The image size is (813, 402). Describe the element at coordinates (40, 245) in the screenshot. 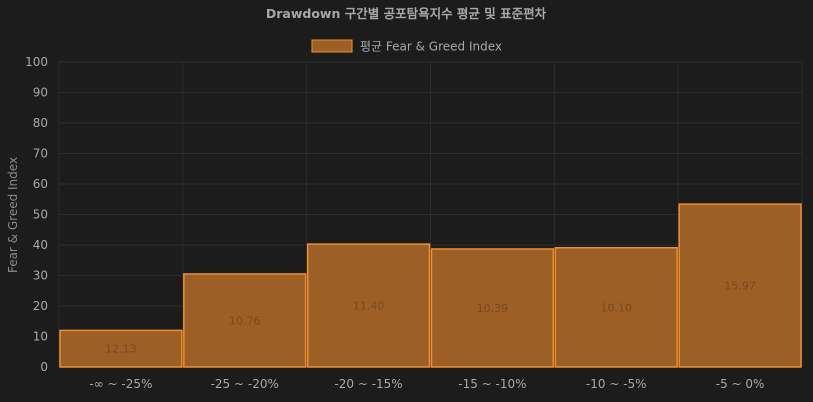

I see `y-tick-label: 40` at that location.